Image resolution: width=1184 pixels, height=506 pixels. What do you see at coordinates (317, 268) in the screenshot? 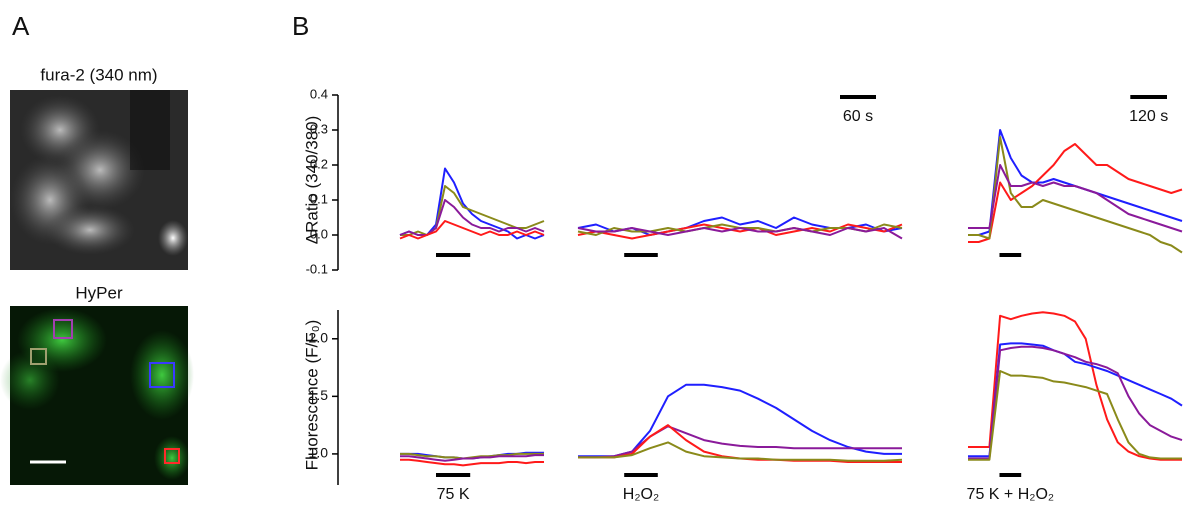
I see `y-tick-label: -0.1` at bounding box center [317, 268].